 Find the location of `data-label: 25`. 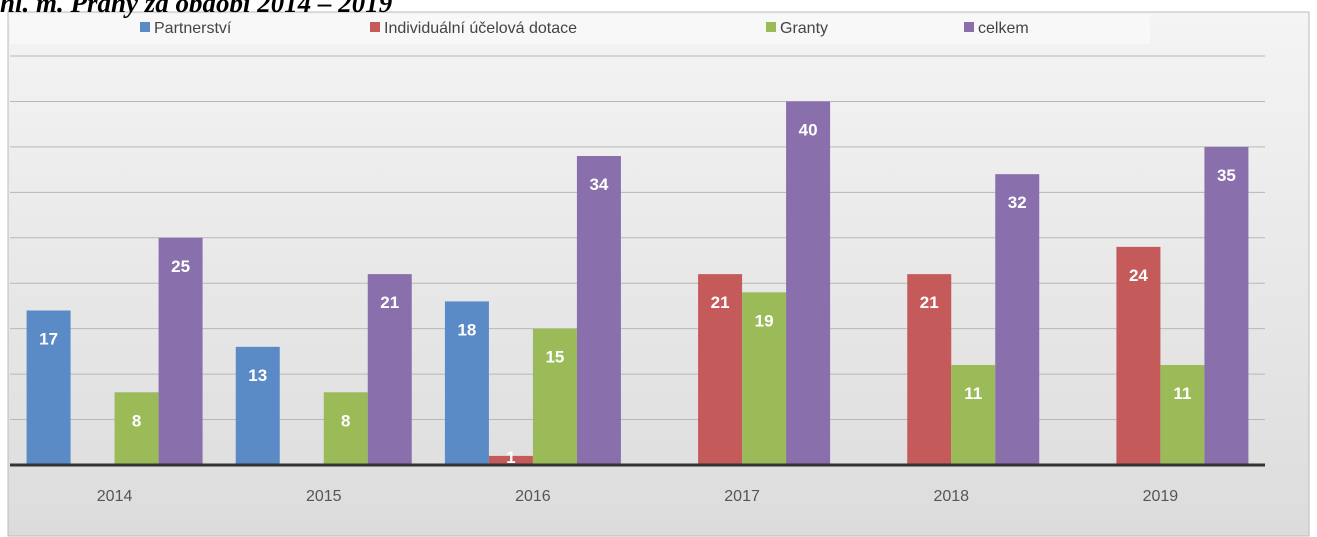

data-label: 25 is located at coordinates (180, 266).